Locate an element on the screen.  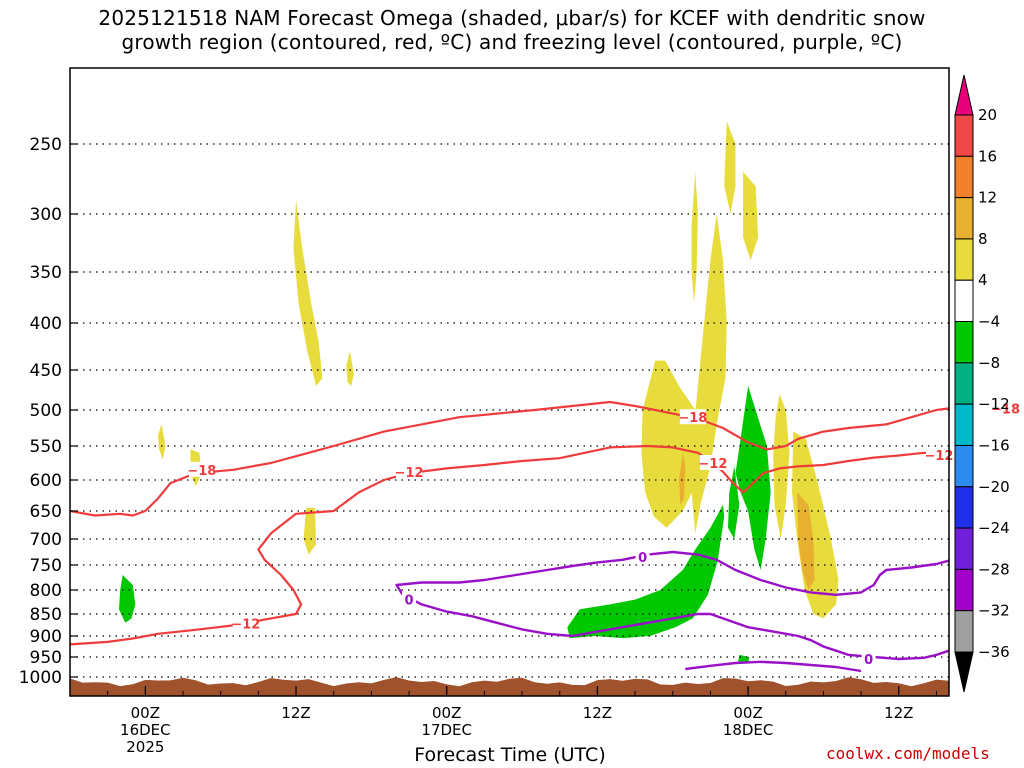
x-axis-label: Forecast Time (UTC) is located at coordinates (510, 755).